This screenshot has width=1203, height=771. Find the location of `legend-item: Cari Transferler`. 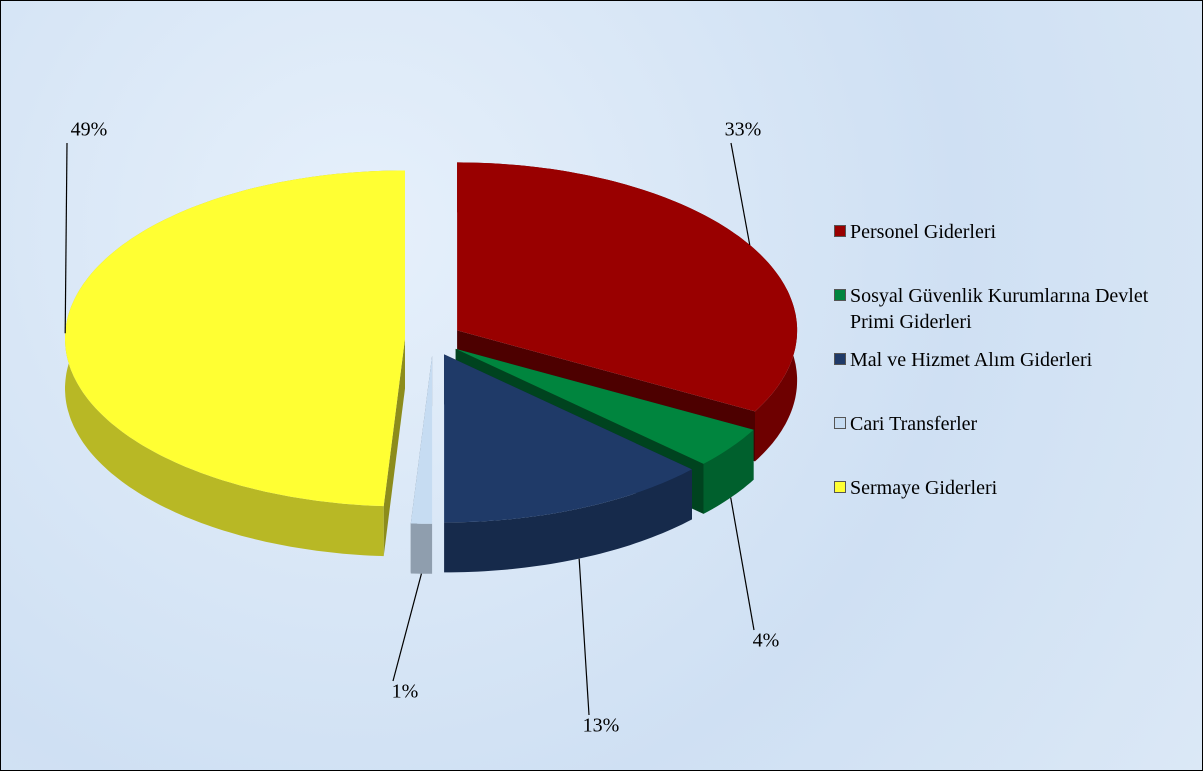

legend-item: Cari Transferler is located at coordinates (992, 443).